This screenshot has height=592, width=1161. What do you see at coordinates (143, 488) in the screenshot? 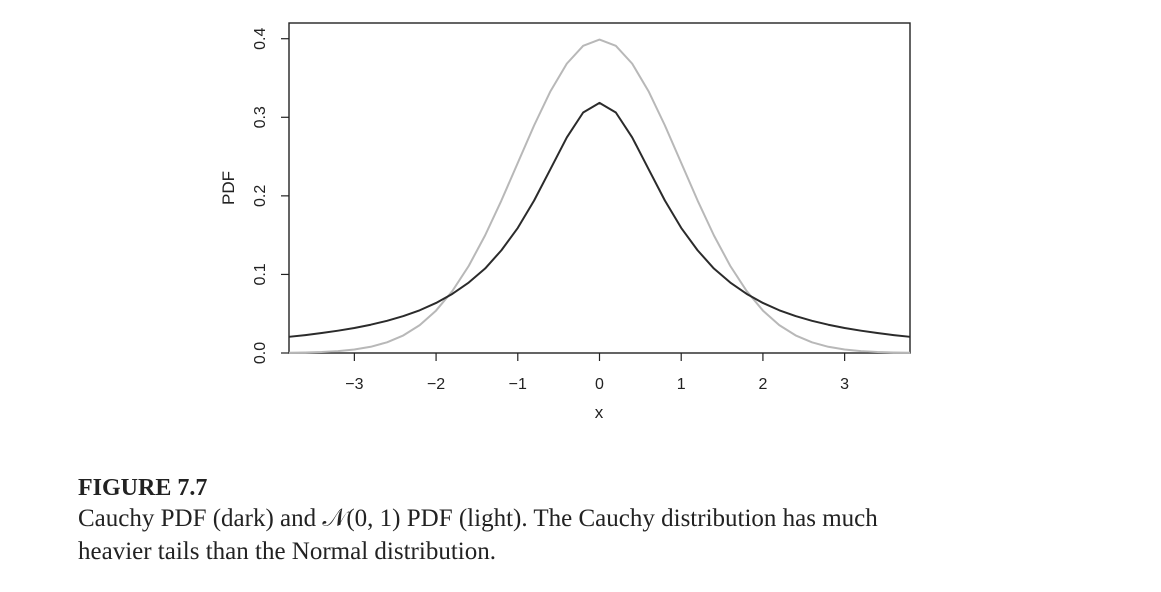
I see `figure-label: FIGURE 7.7` at bounding box center [143, 488].